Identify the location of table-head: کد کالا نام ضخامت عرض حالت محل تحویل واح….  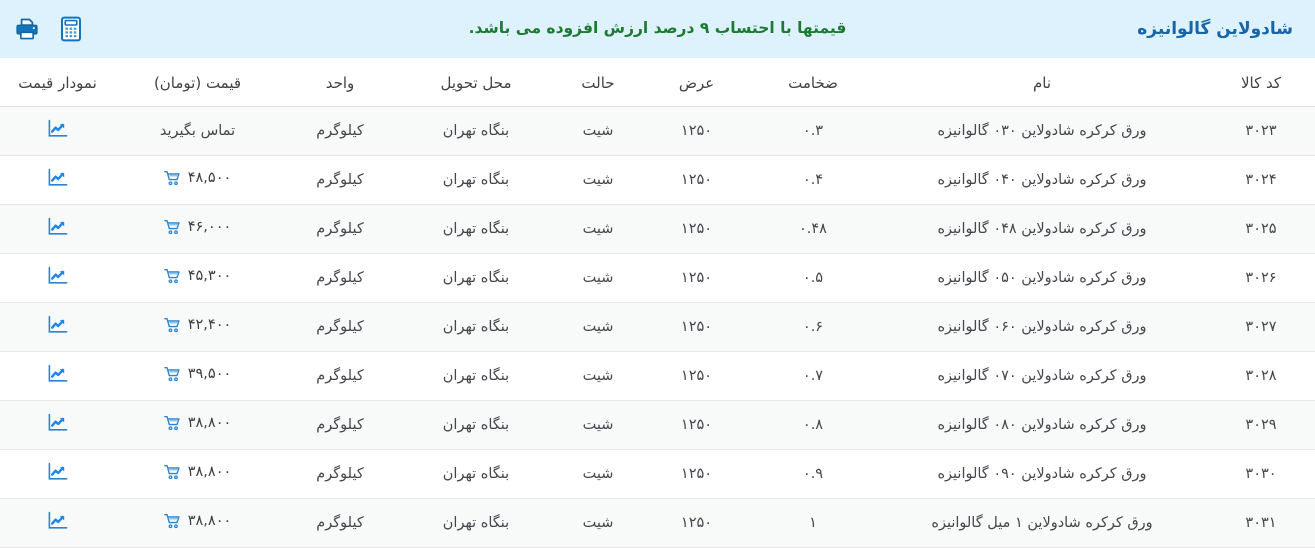
(657, 82).